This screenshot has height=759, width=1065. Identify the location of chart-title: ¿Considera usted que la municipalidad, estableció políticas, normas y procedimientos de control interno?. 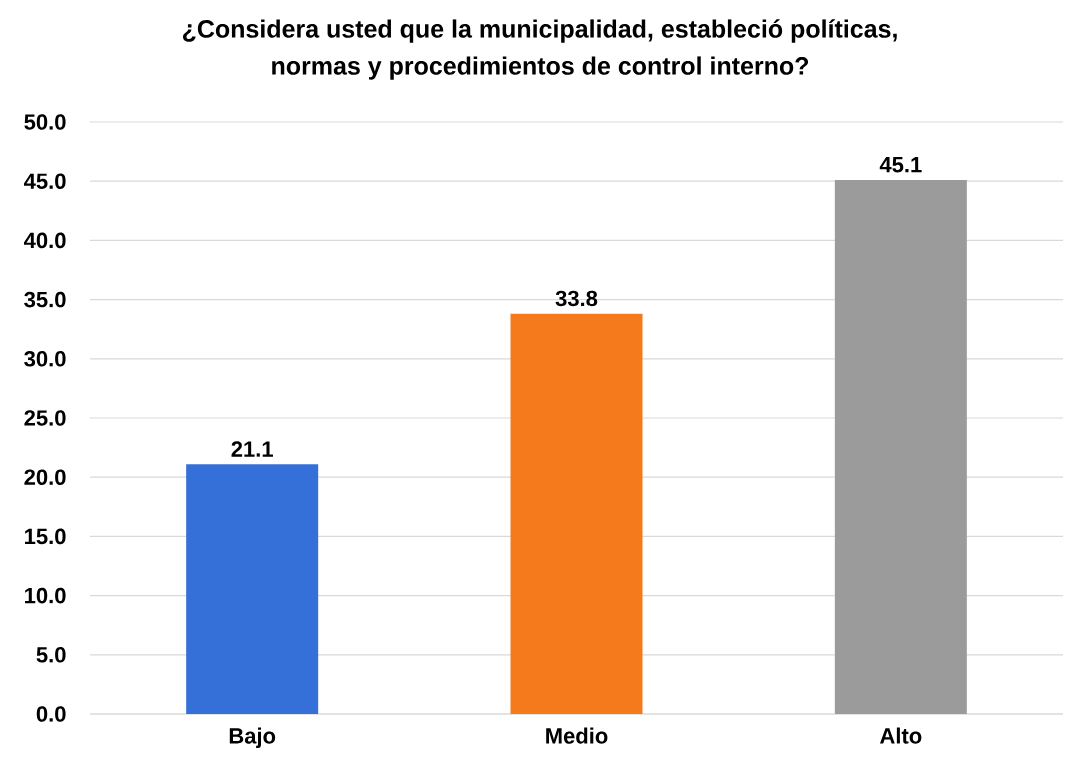
(539, 49).